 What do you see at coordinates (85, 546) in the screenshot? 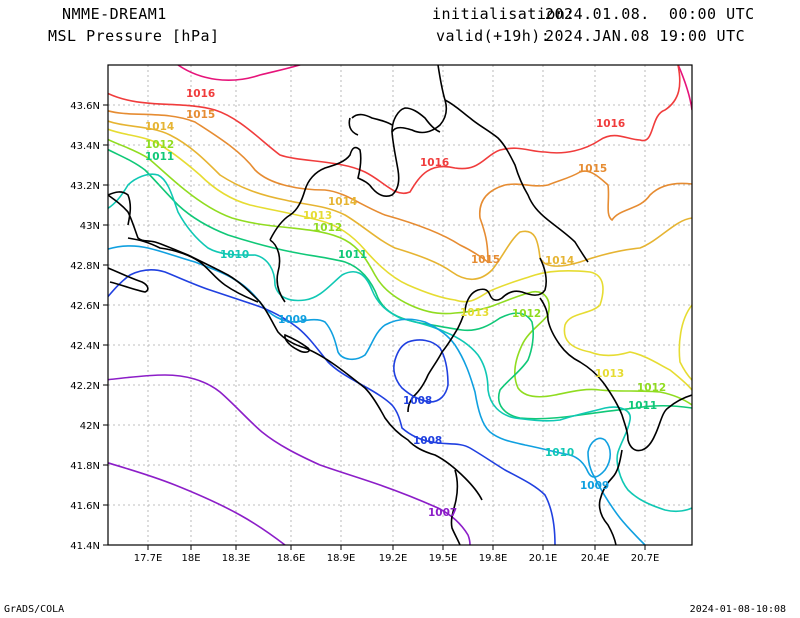
I see `y-tick-label: 41.4N` at bounding box center [85, 546].